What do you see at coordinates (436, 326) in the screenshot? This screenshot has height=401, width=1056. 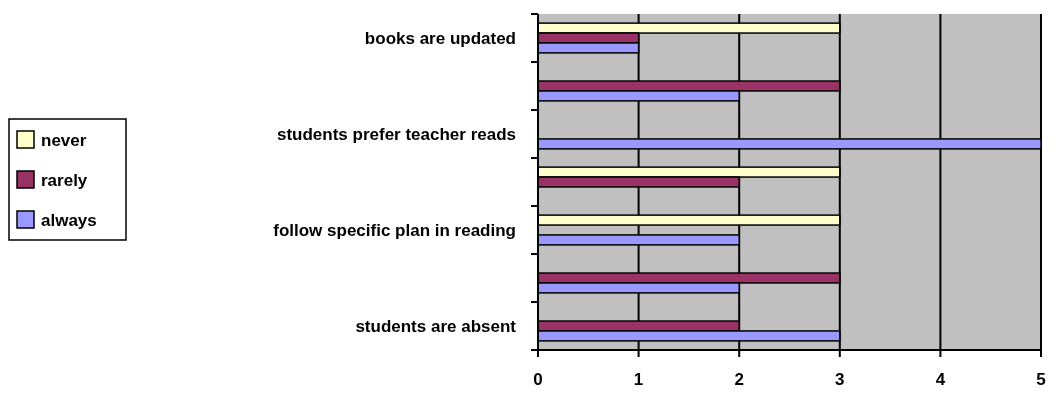 I see `y-tick-label: students are absent` at bounding box center [436, 326].